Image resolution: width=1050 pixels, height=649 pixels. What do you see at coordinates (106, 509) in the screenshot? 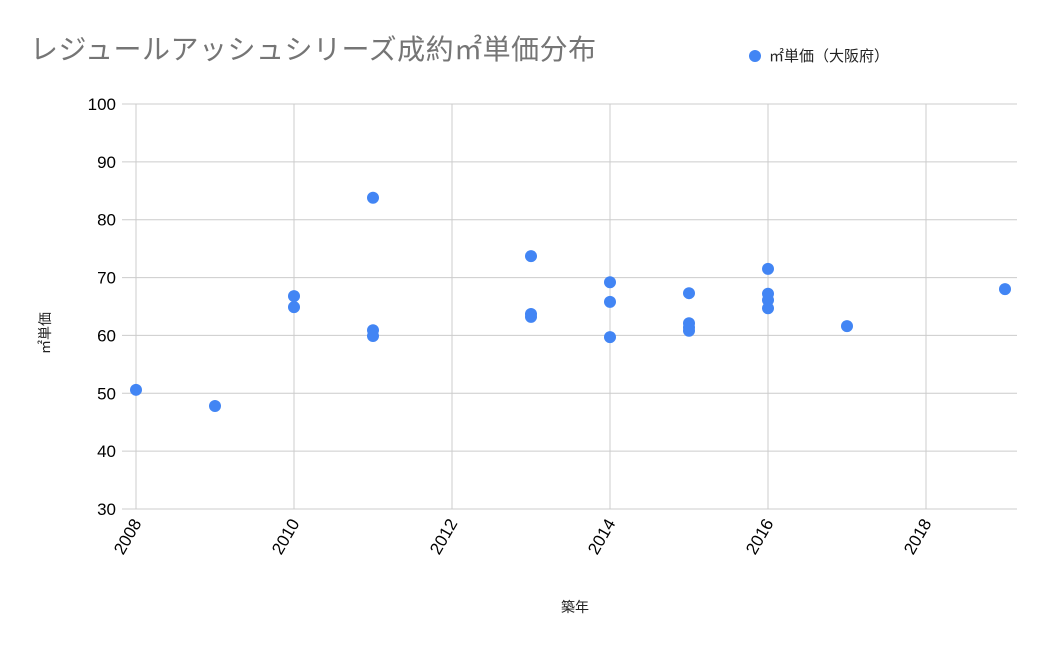
I see `y-tick-label: 30` at bounding box center [106, 509].